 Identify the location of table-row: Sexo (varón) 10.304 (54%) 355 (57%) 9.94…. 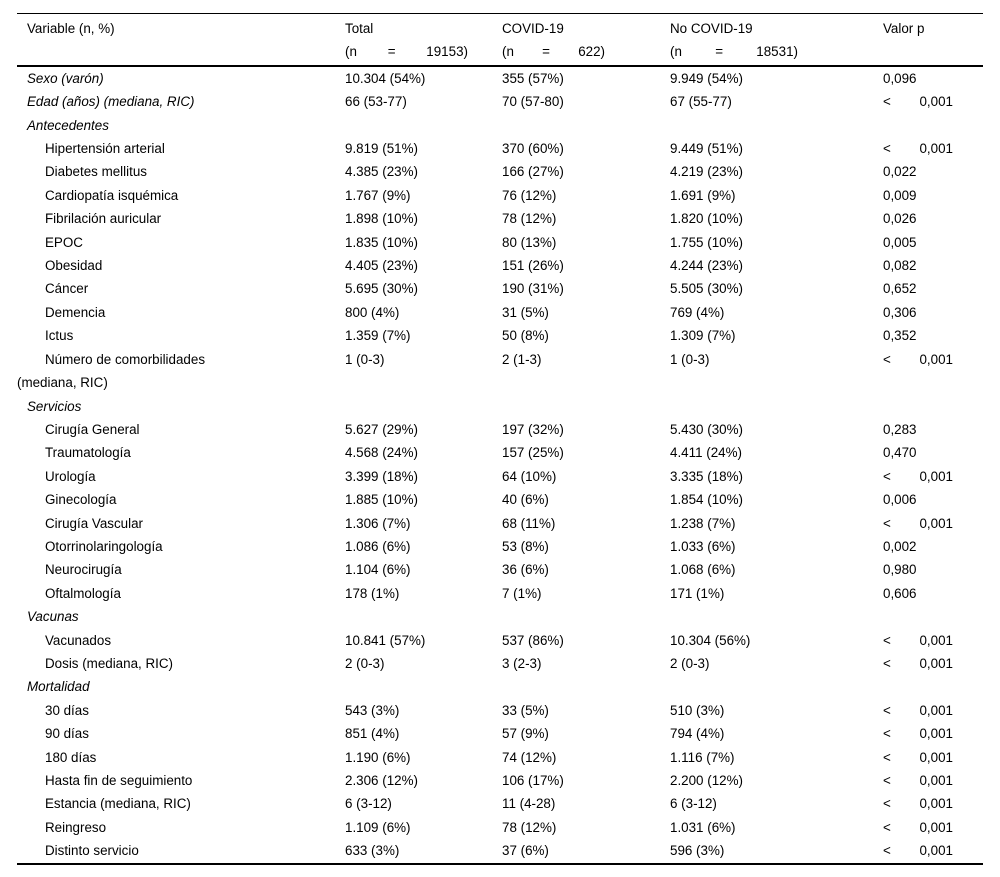
(500, 78).